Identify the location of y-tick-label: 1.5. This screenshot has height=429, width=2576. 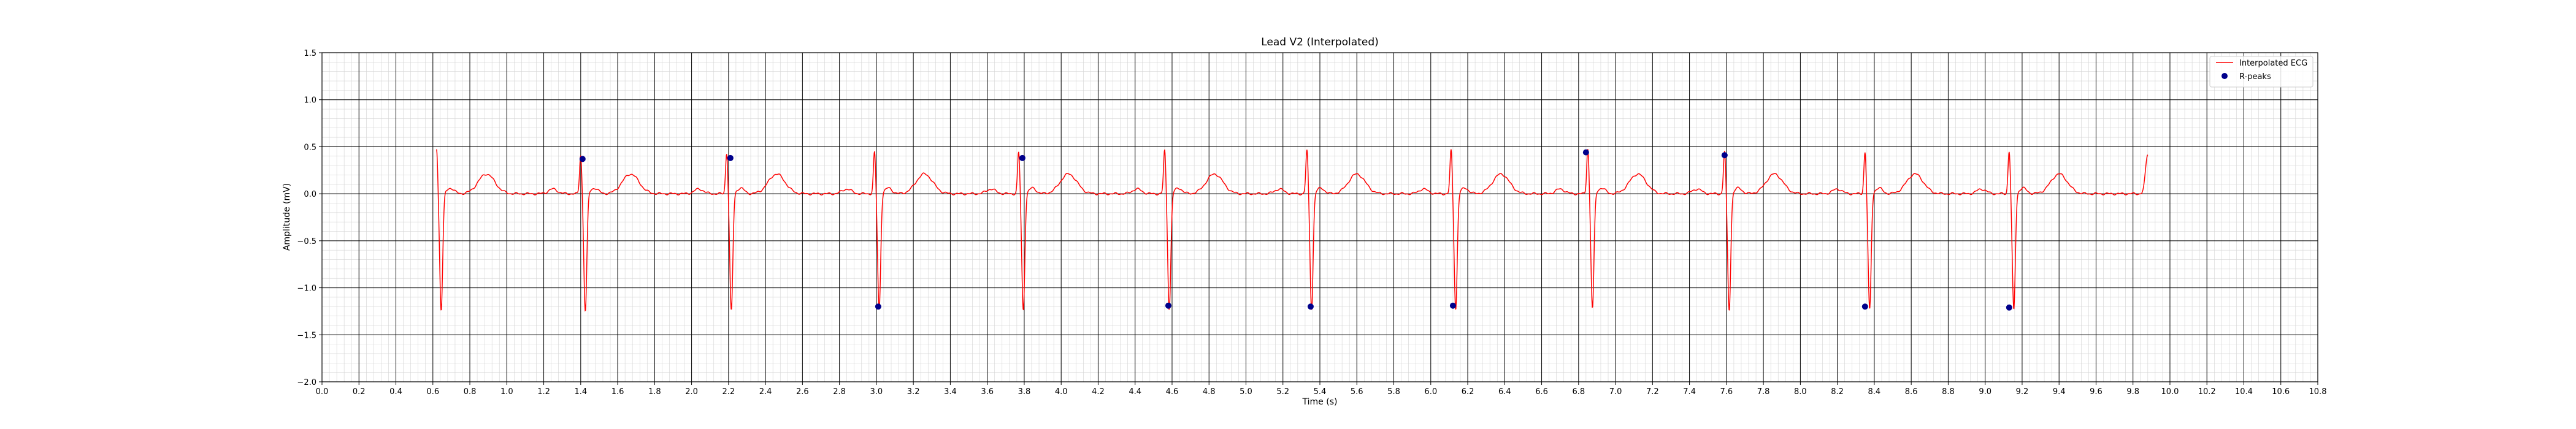
(310, 53).